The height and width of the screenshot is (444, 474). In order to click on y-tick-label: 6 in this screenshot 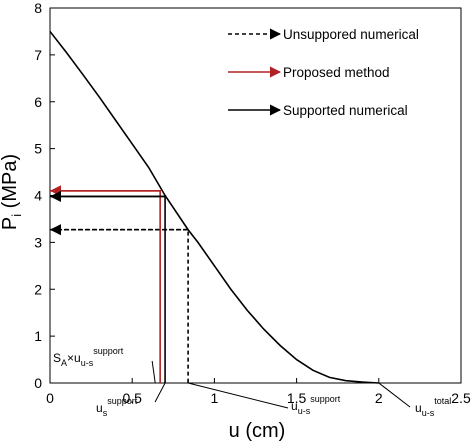, I will do `click(38, 102)`.